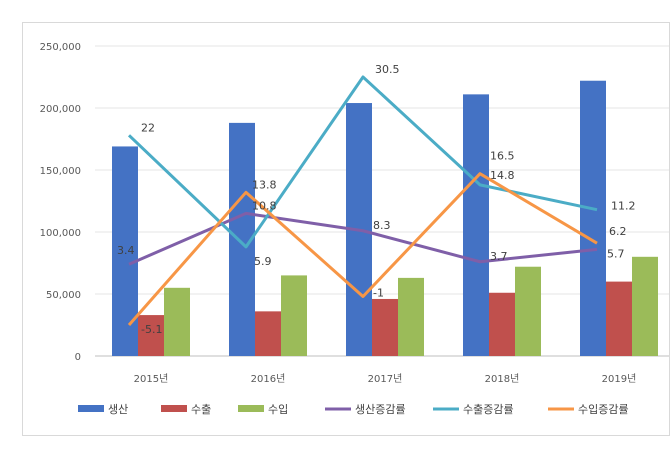  I want to click on x-axis-ticks: 2015년 2016년 2017년 2018년 2019년, so click(385, 379).